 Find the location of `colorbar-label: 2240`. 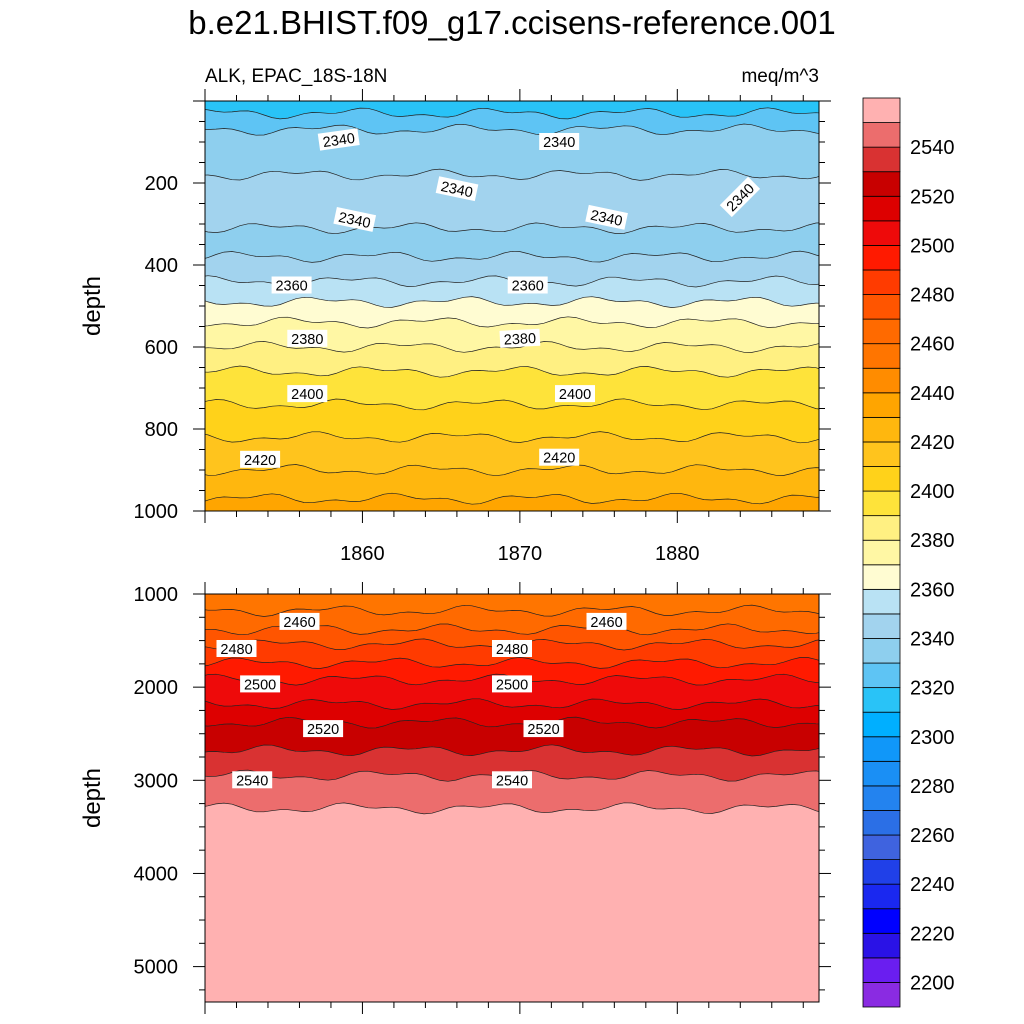

colorbar-label: 2240 is located at coordinates (932, 885).